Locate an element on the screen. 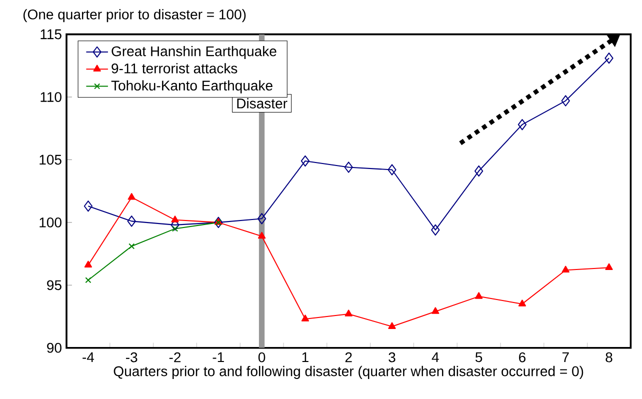  legend-label: Great Hanshin Earthquake is located at coordinates (194, 52).